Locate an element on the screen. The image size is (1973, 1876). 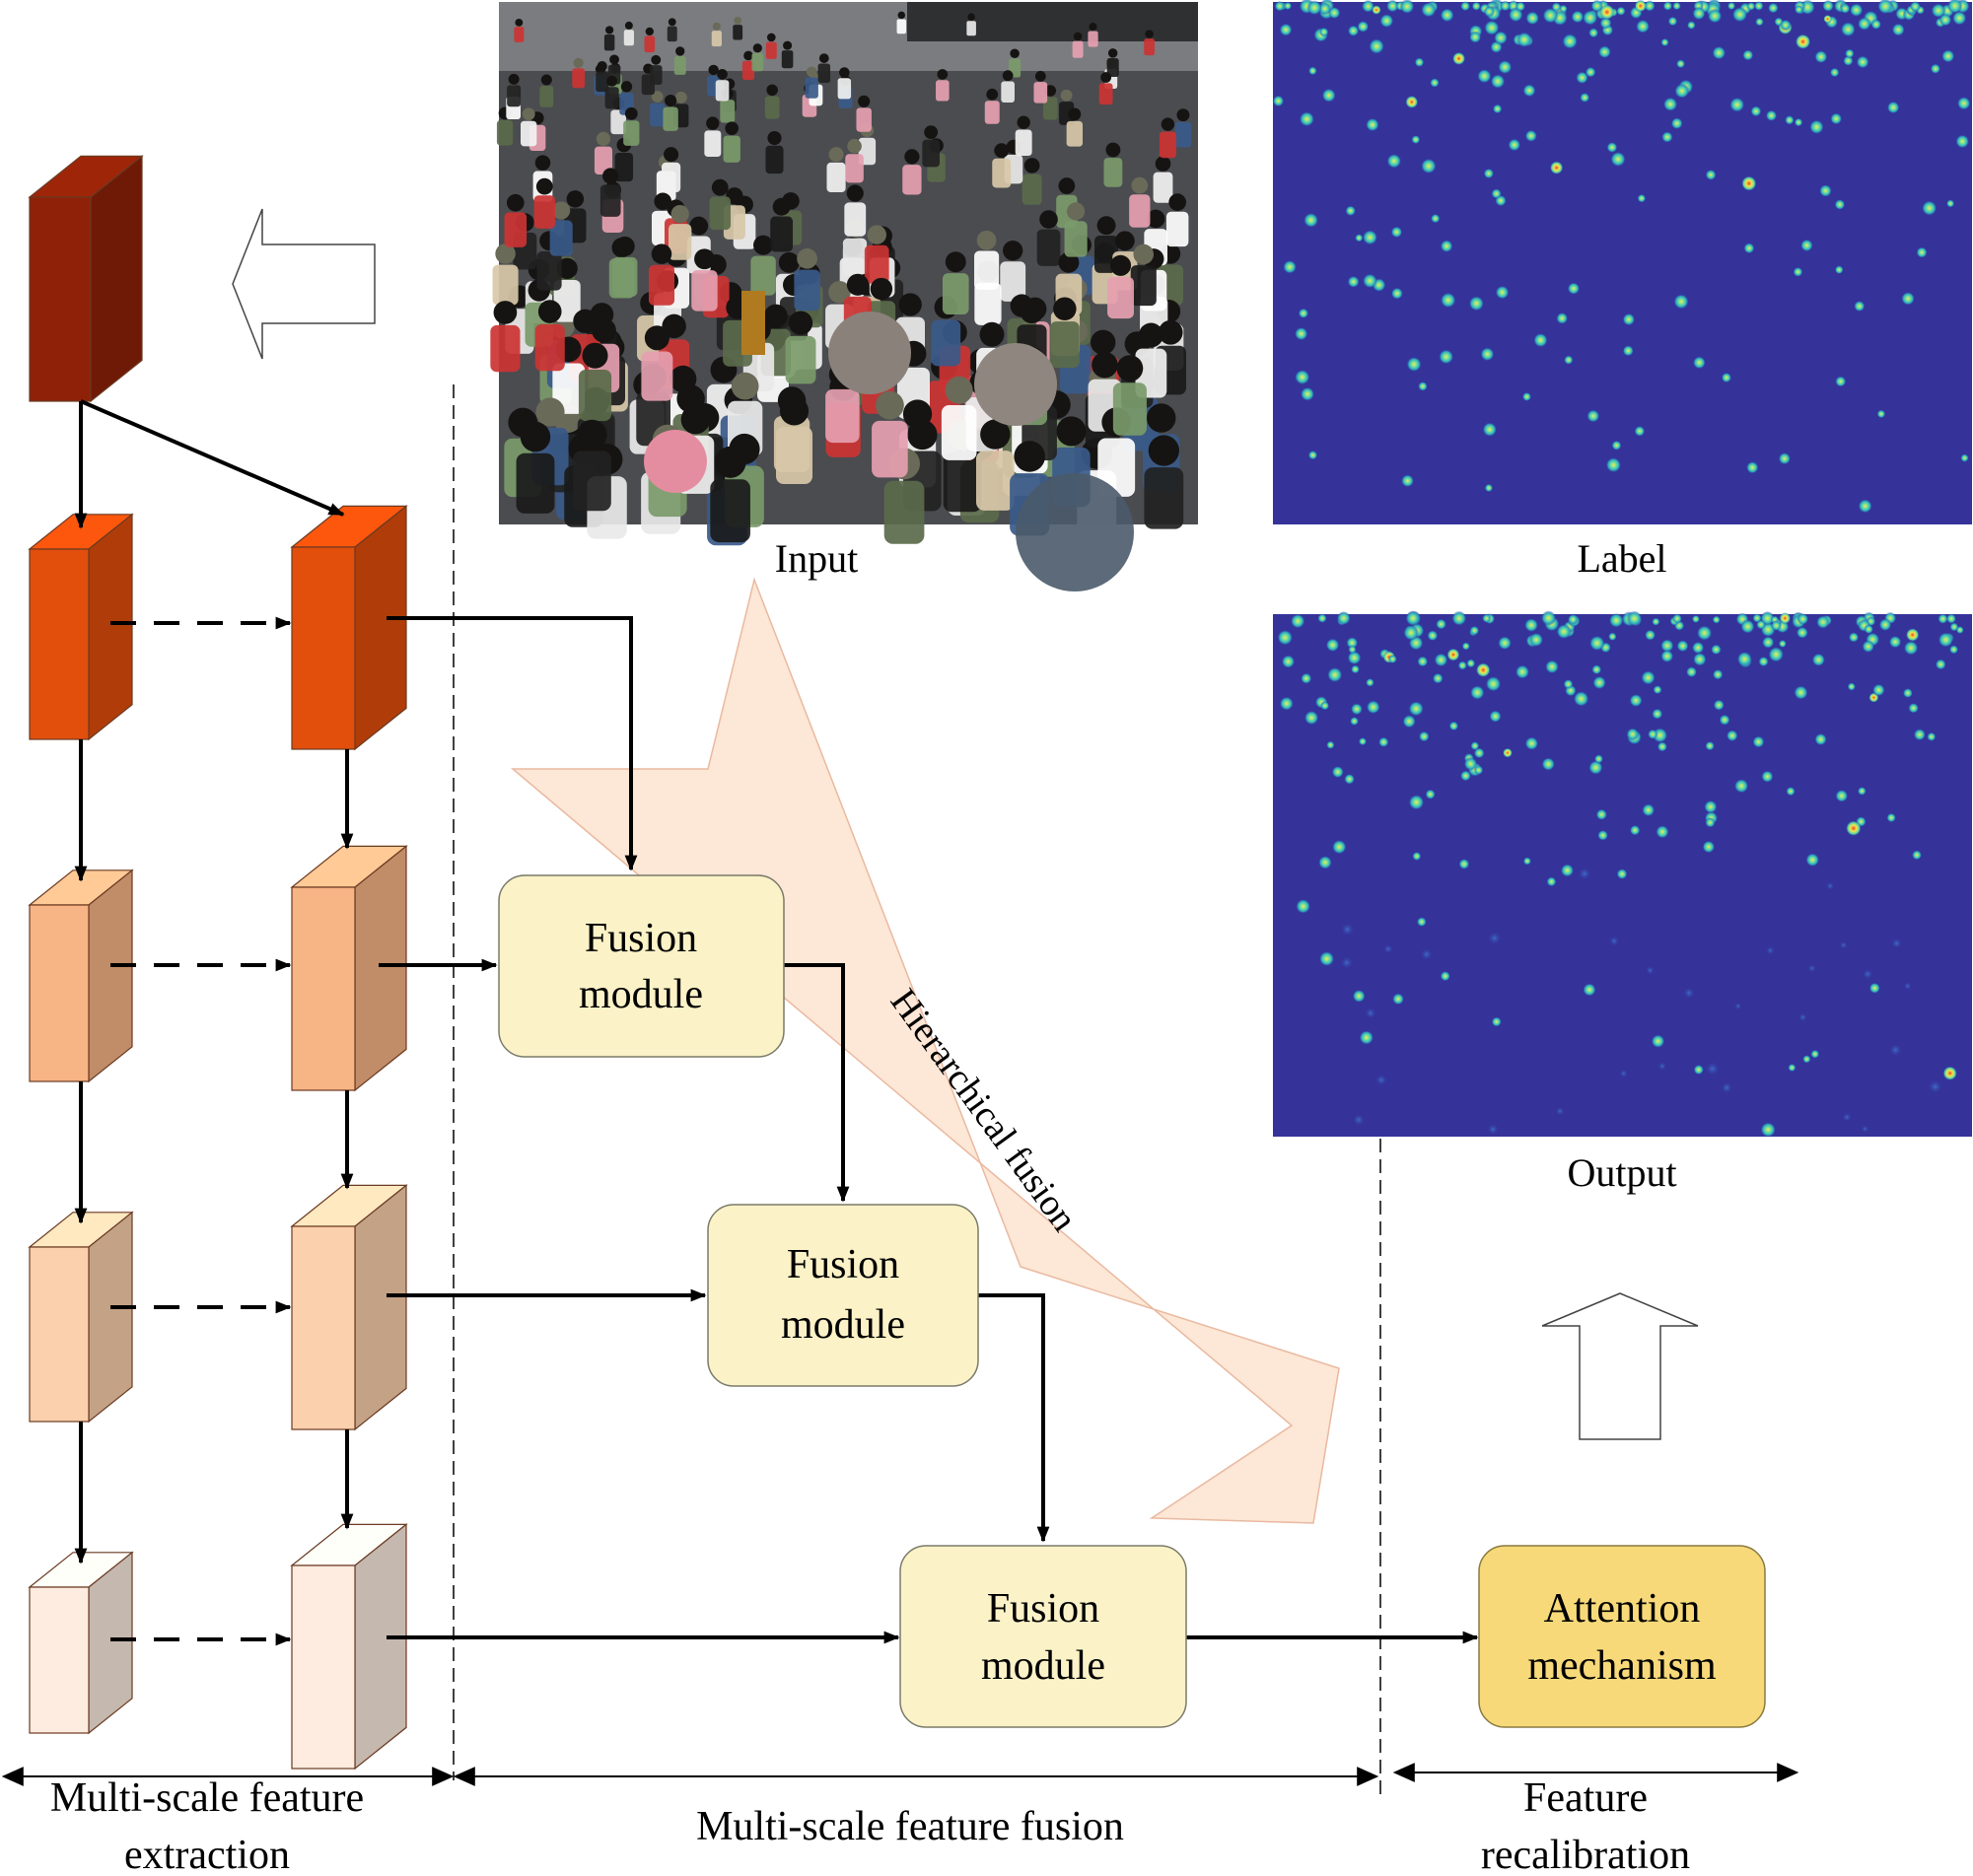
label-label: Label is located at coordinates (1621, 558).